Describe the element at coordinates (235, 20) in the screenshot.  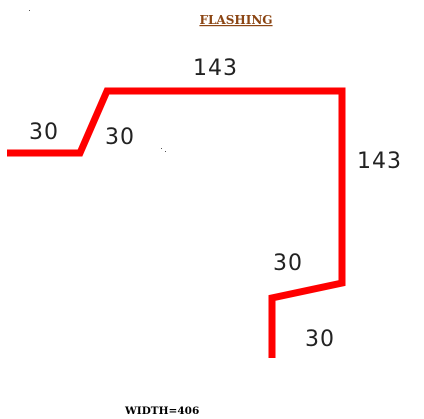
I see `diagram-title: FLASHING` at that location.